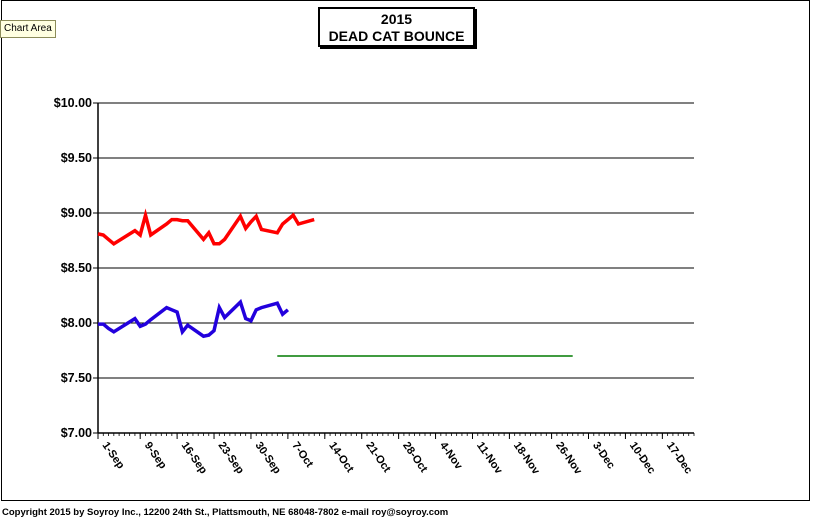 The width and height of the screenshot is (813, 521). What do you see at coordinates (76, 323) in the screenshot?
I see `y-tick-label: $8.00` at bounding box center [76, 323].